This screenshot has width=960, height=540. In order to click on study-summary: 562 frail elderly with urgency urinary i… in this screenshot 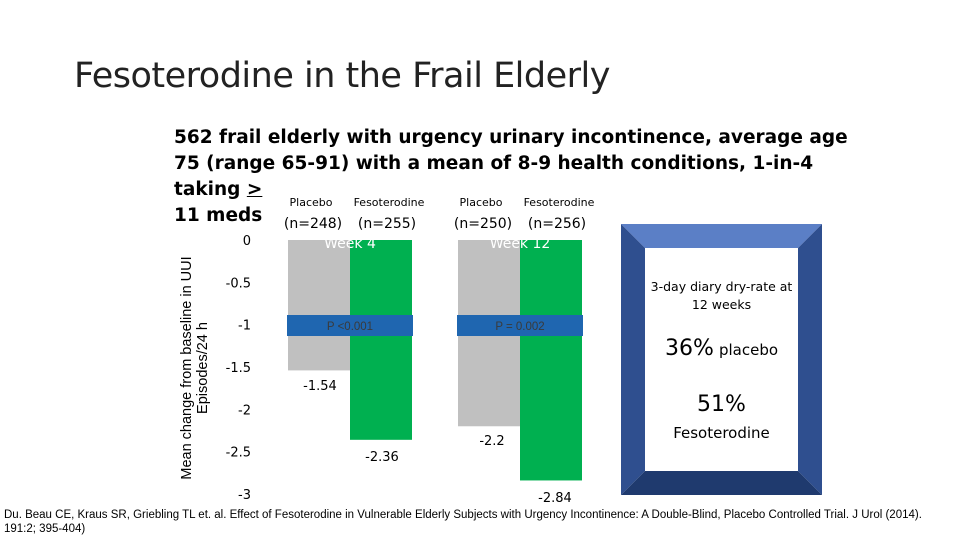, I will do `click(514, 177)`.